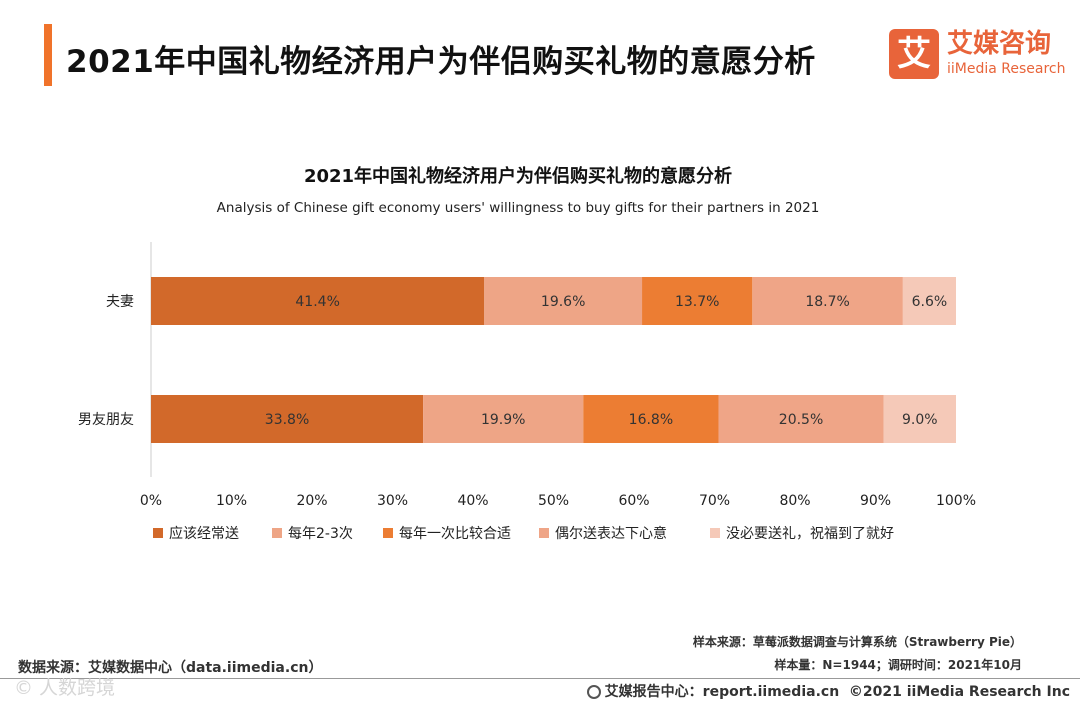 This screenshot has width=1080, height=702. Describe the element at coordinates (231, 501) in the screenshot. I see `x-tick-label: 10%` at that location.